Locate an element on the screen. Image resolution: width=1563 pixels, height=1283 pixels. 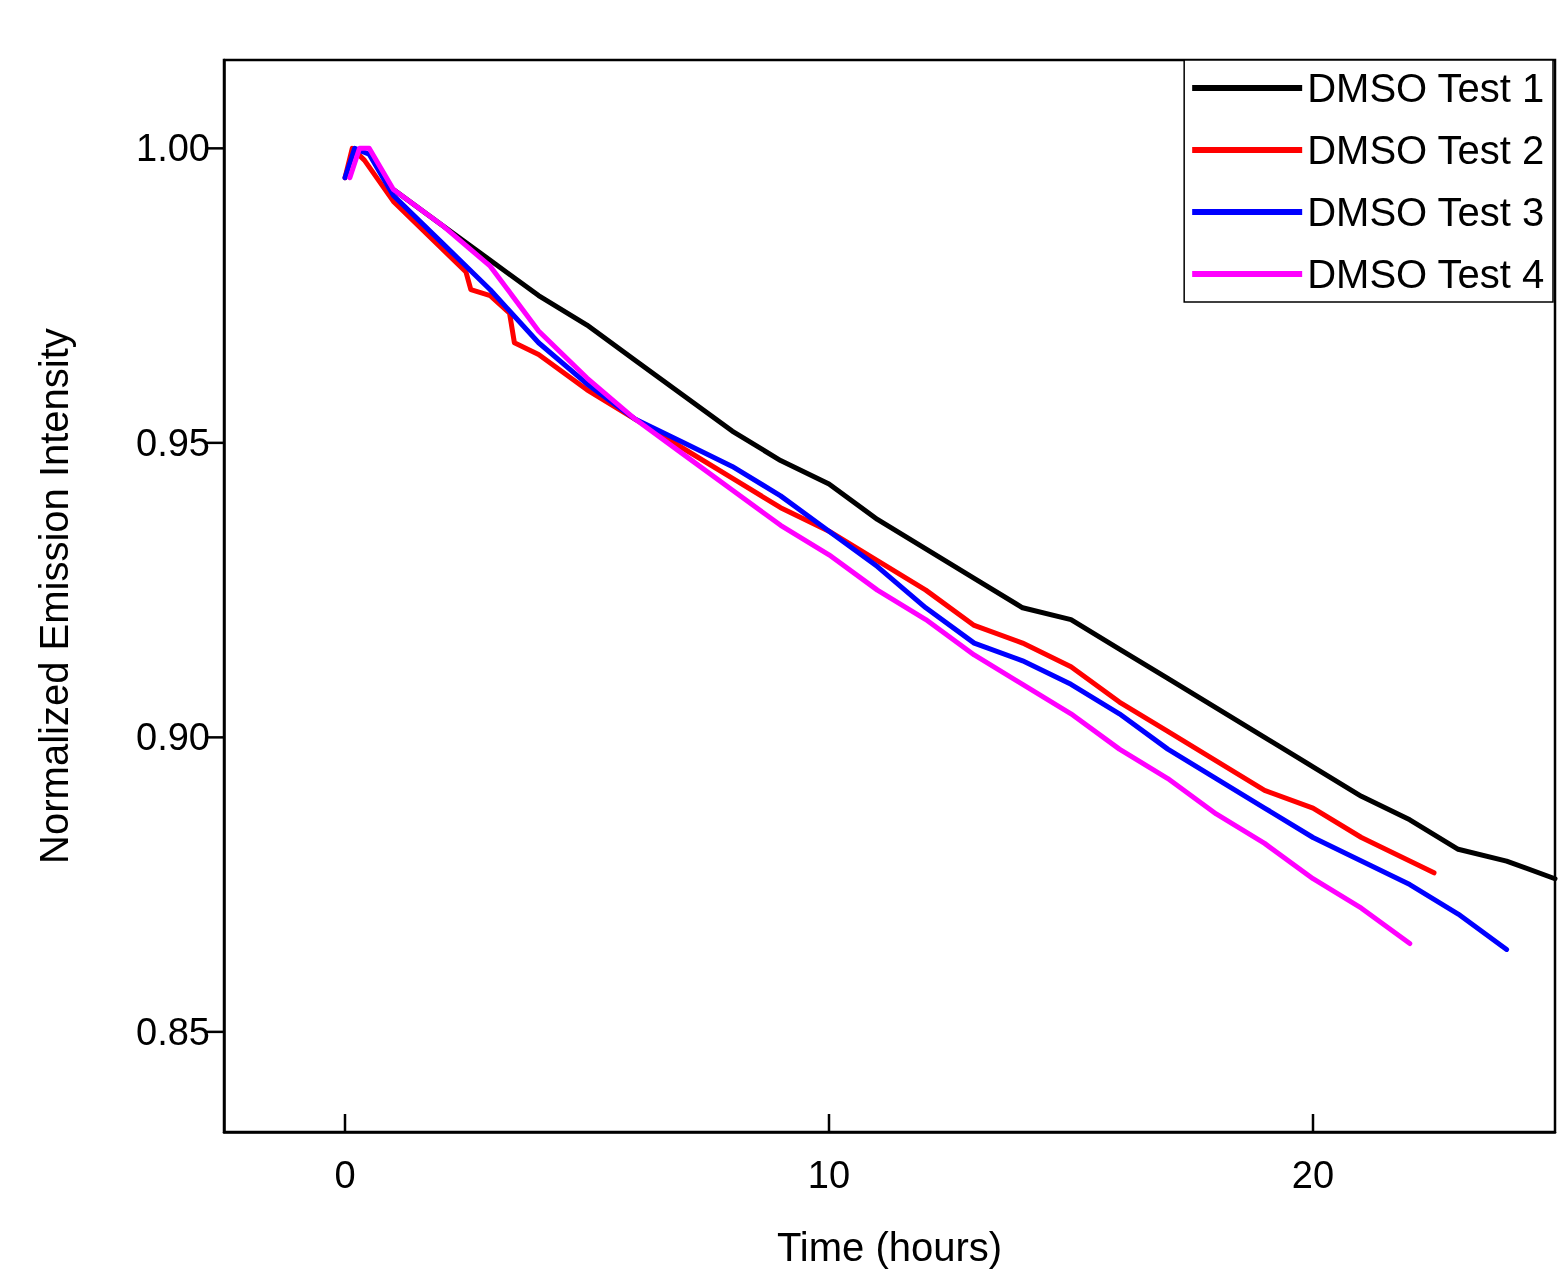
legend-label: DMSO Test 4 is located at coordinates (1426, 274).